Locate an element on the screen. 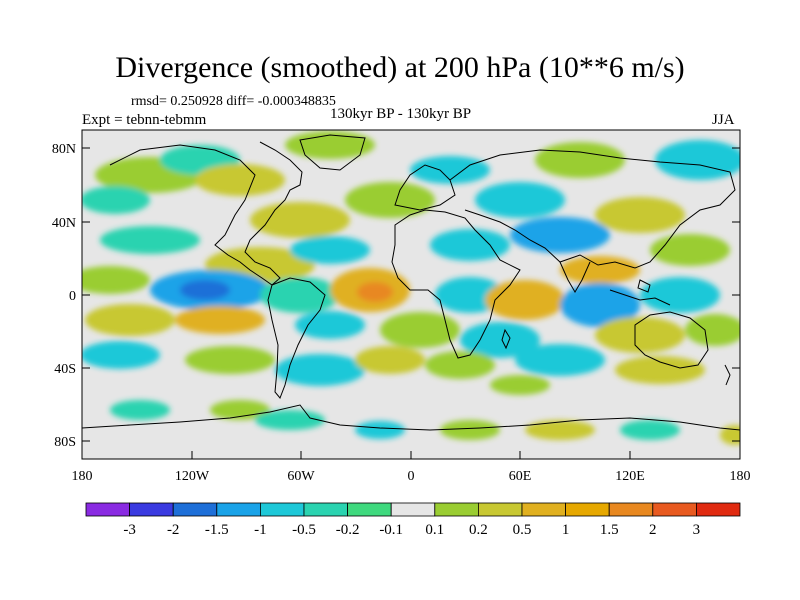  y-tick-labels: 80N 40N 0 40S 80S is located at coordinates (64, 296).